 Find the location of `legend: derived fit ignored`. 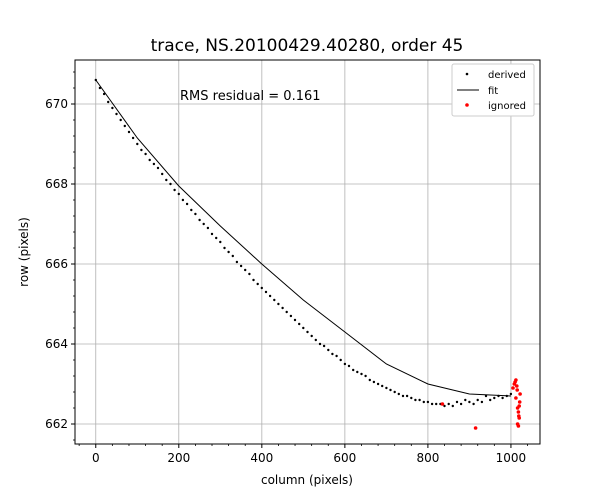

legend: derived fit ignored is located at coordinates (493, 90).